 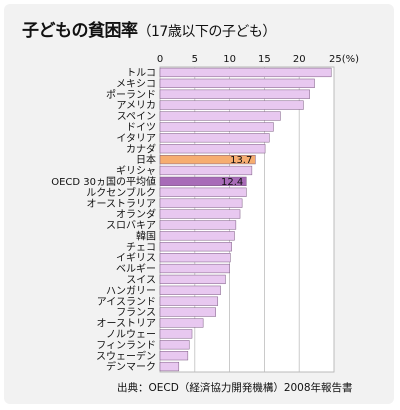 What do you see at coordinates (344, 59) in the screenshot?
I see `x-tick-label-25: 25(%)` at bounding box center [344, 59].